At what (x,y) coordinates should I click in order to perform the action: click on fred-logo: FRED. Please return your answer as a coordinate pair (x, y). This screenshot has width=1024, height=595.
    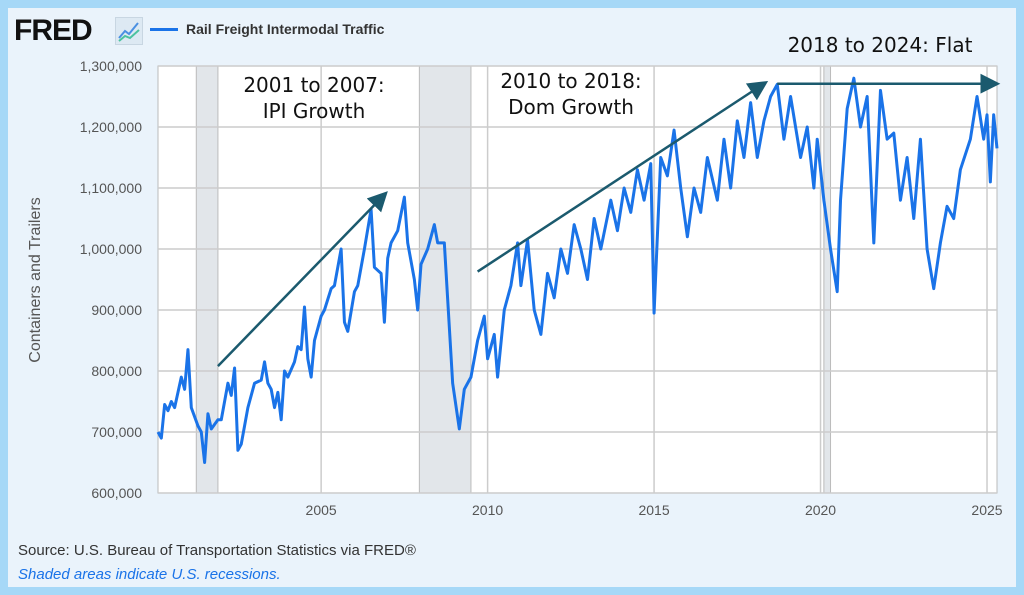
    Looking at the image, I should click on (53, 30).